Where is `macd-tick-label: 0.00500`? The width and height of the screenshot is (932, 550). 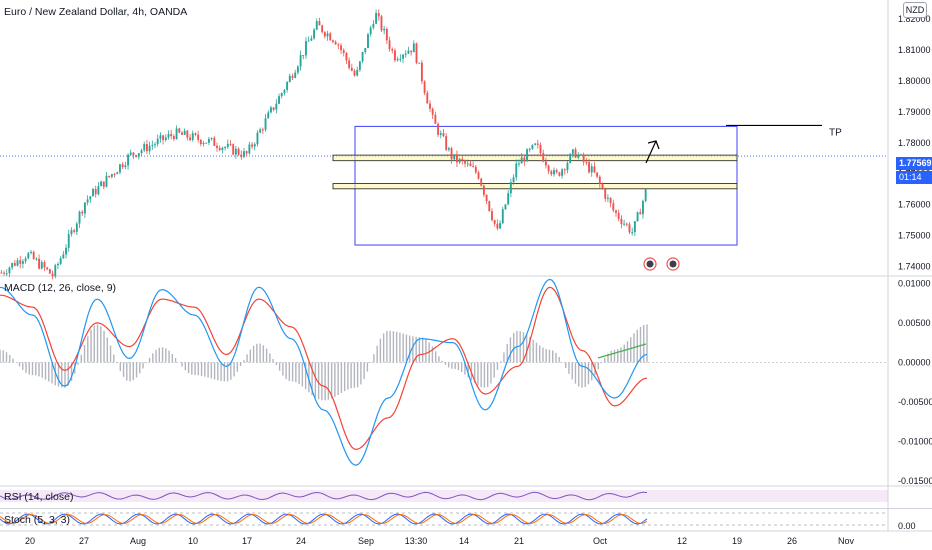
macd-tick-label: 0.00500 is located at coordinates (914, 323).